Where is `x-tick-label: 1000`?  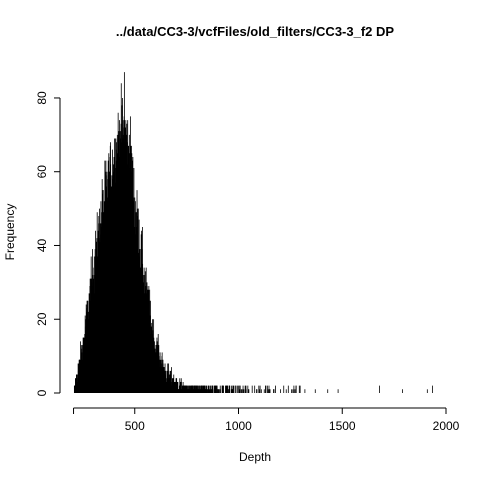 x-tick-label: 1000 is located at coordinates (238, 426).